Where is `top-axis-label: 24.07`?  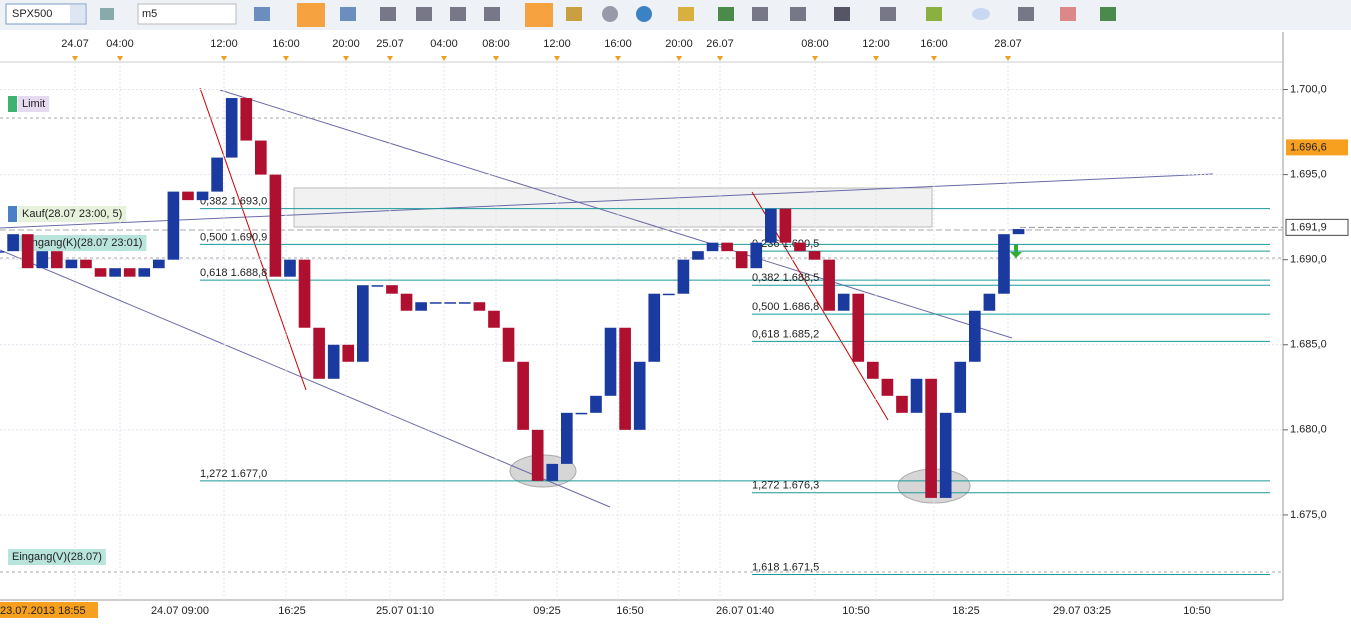
top-axis-label: 24.07 is located at coordinates (75, 44).